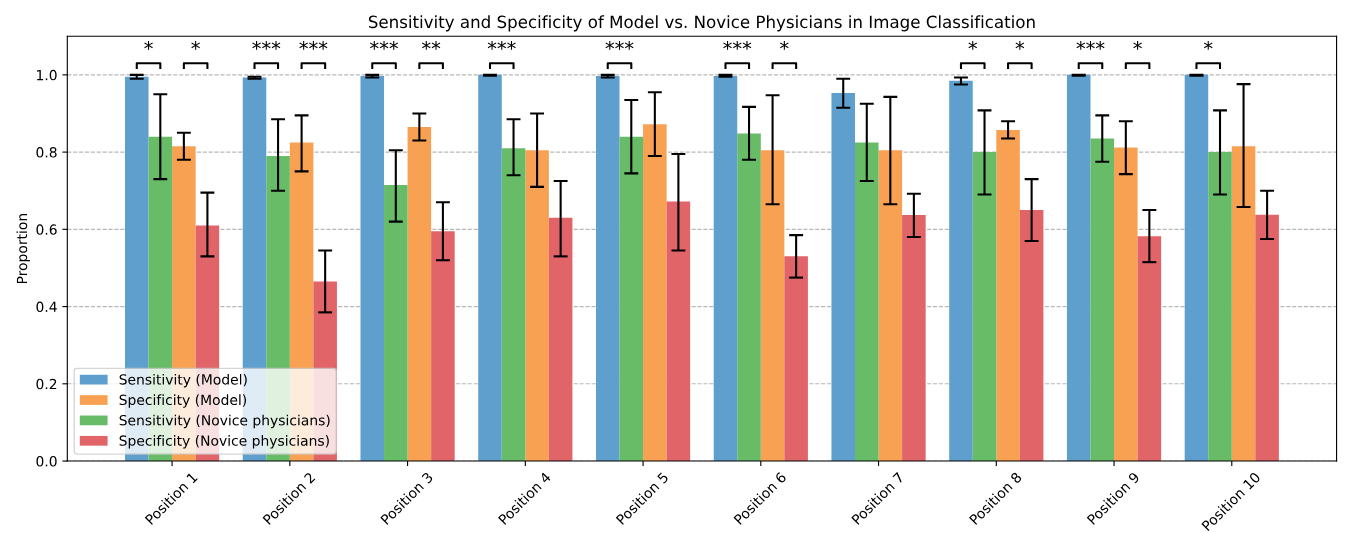 The width and height of the screenshot is (1346, 533). I want to click on legend-label: Specificity (Model), so click(183, 401).